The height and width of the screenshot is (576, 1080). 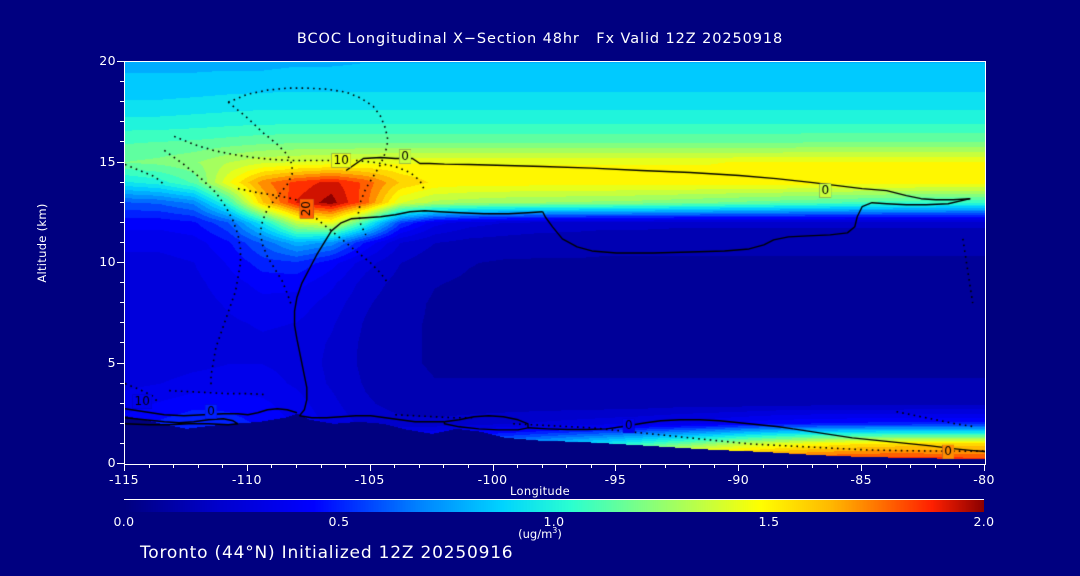 What do you see at coordinates (42, 243) in the screenshot?
I see `y-axis-title: Altitude (km)` at bounding box center [42, 243].